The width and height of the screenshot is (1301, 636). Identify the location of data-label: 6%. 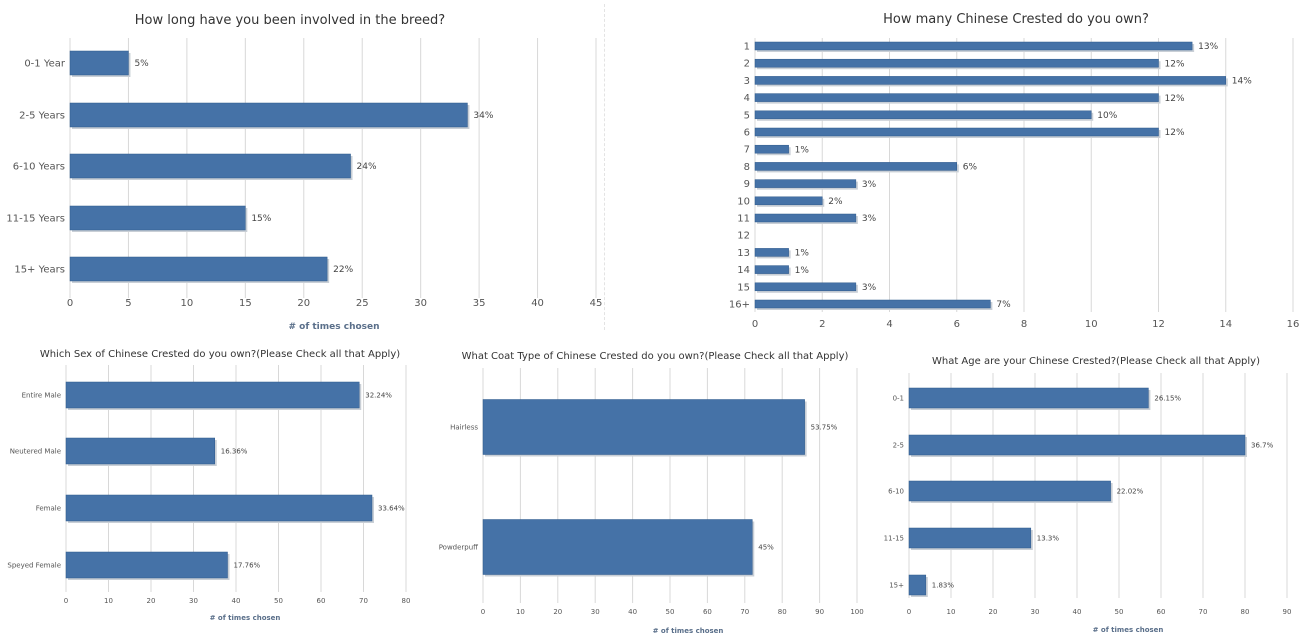
(970, 168).